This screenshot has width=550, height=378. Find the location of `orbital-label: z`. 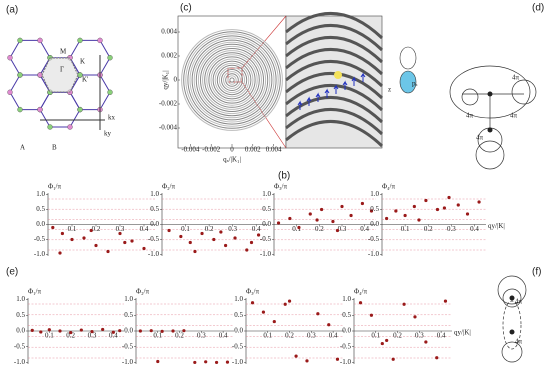

orbital-label: z is located at coordinates (389, 90).